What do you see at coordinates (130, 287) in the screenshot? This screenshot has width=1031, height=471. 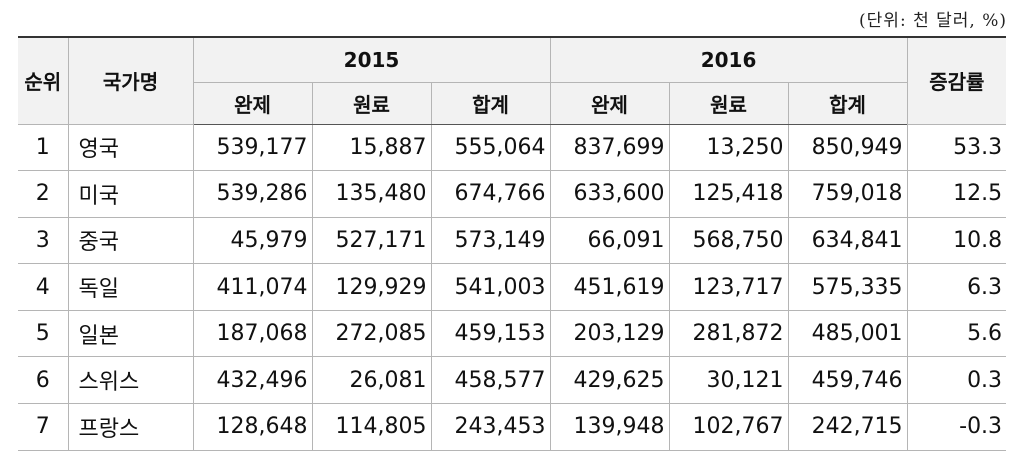 I see `country-cell: 독일` at bounding box center [130, 287].